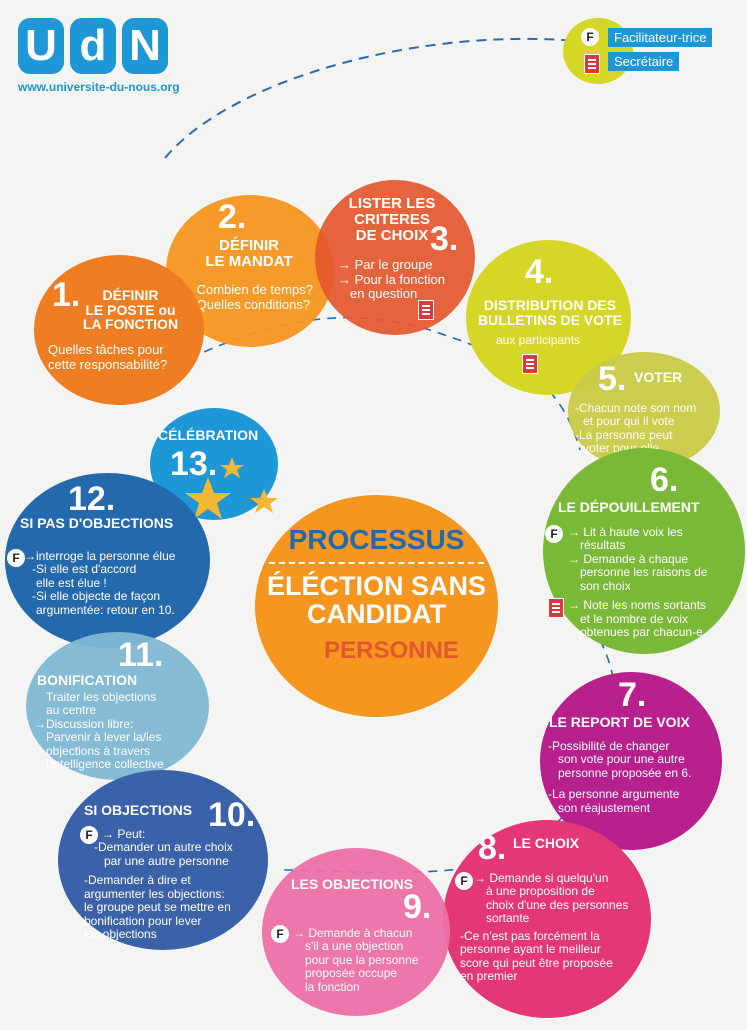  I want to click on center-blob, so click(376, 606).